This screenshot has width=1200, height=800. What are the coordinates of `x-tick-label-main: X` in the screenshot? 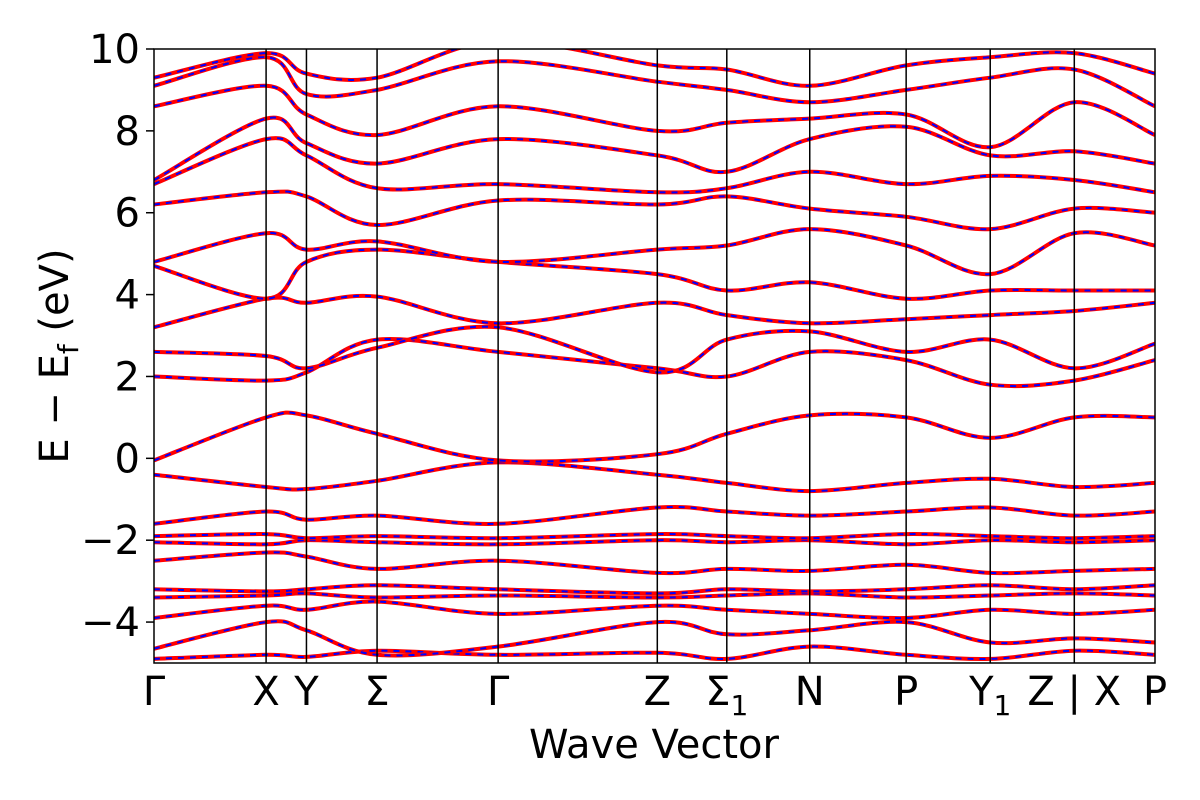 It's located at (265, 692).